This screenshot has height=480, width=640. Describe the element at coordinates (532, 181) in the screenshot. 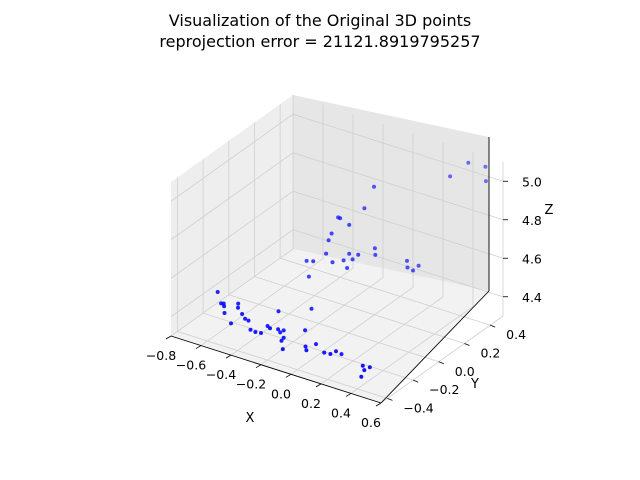

I see `z-tick-label: 5.0` at that location.